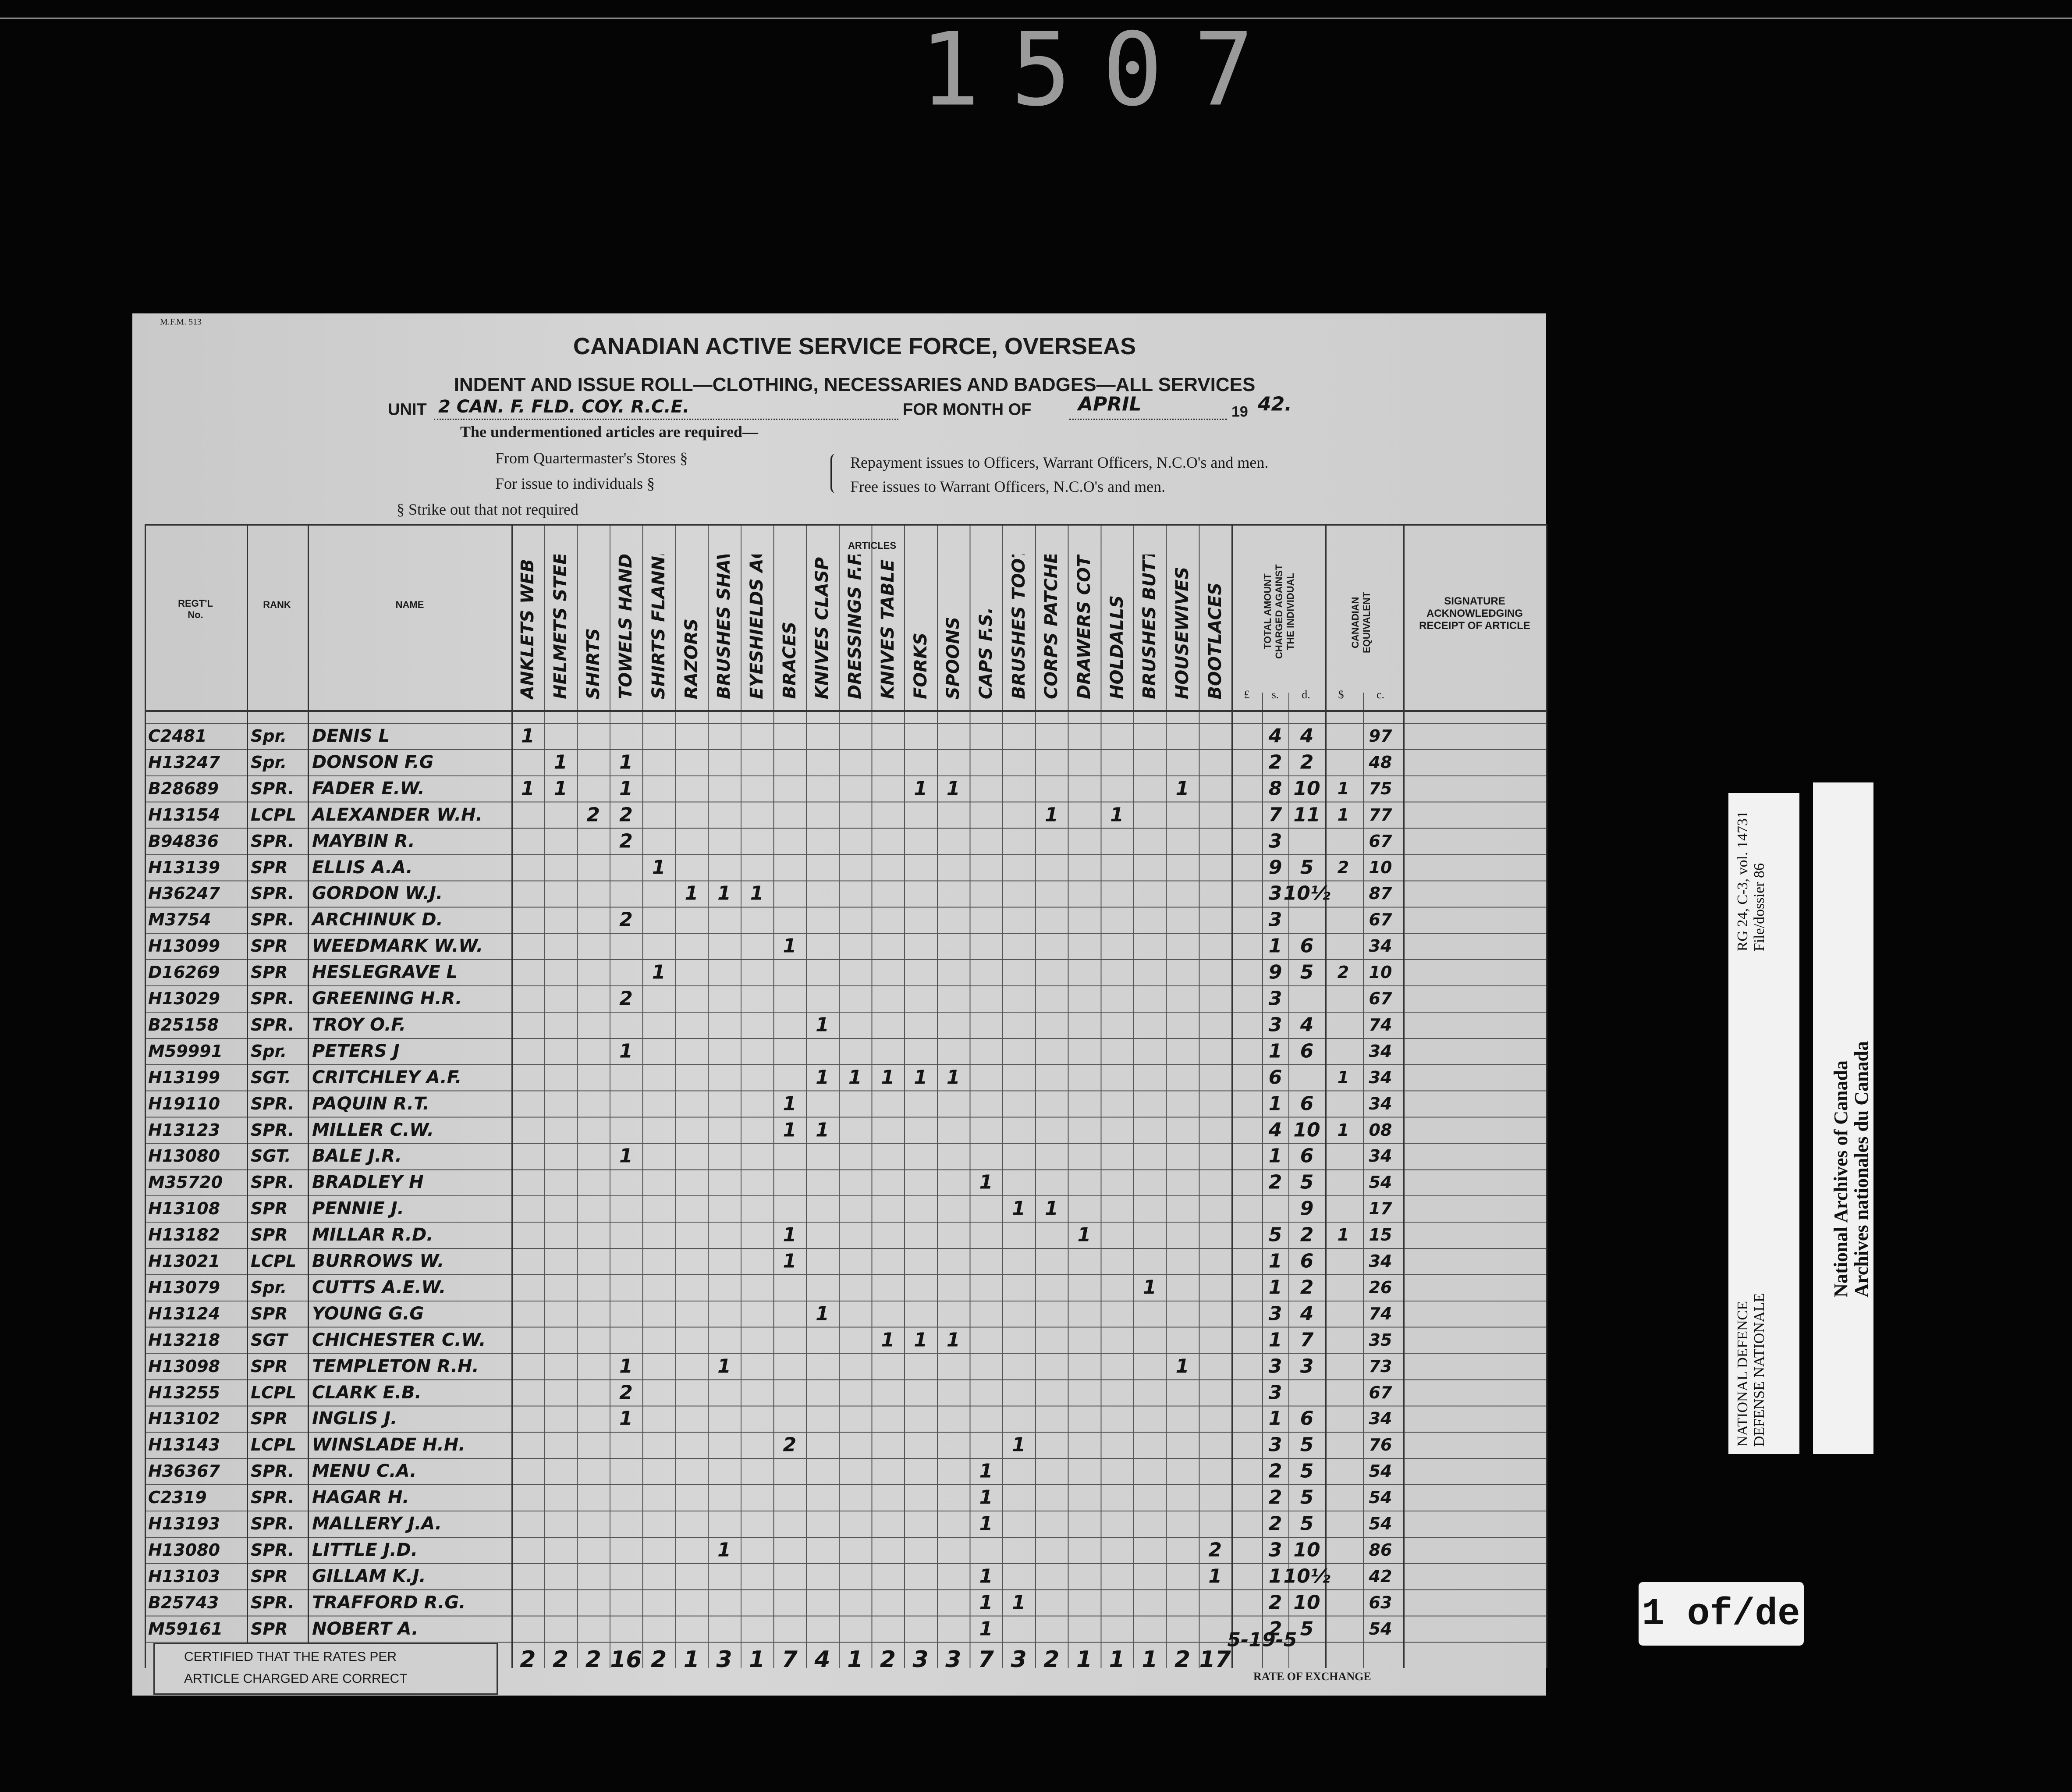 The width and height of the screenshot is (2072, 1792). What do you see at coordinates (1148, 419) in the screenshot?
I see `month-line` at bounding box center [1148, 419].